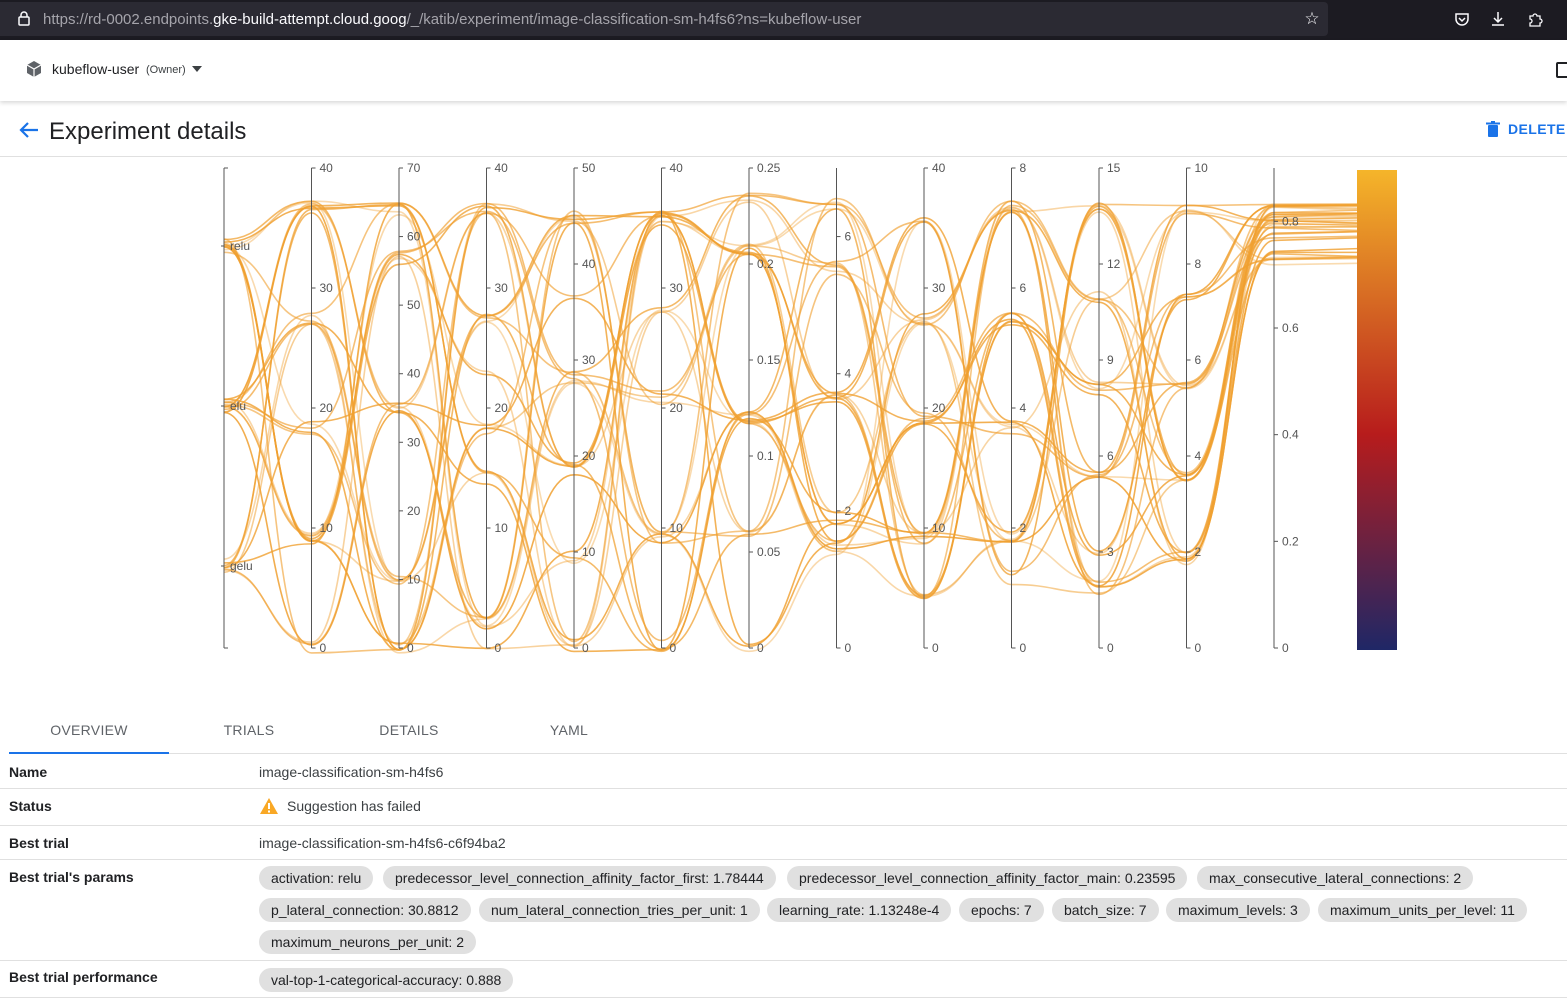 This screenshot has height=1006, width=1567. What do you see at coordinates (409, 730) in the screenshot?
I see `tab-details: DETAILS` at bounding box center [409, 730].